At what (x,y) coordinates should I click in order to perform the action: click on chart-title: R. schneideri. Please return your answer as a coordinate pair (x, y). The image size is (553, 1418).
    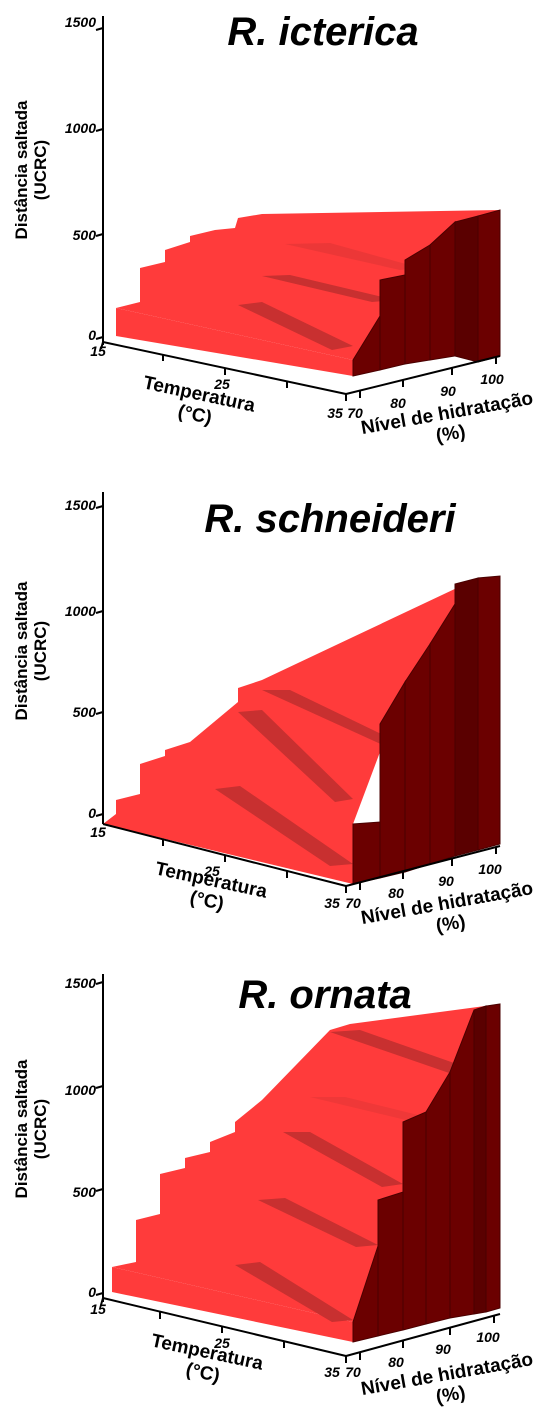
    Looking at the image, I should click on (330, 519).